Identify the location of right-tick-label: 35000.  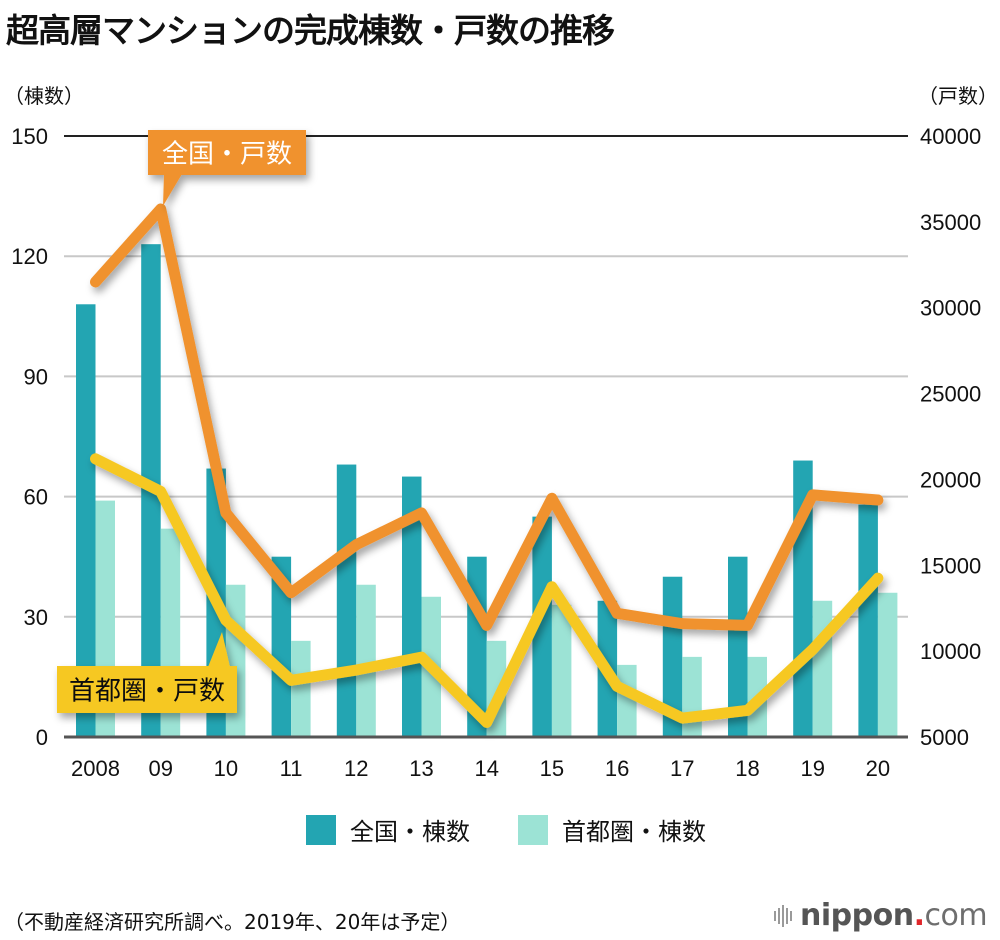
(950, 222).